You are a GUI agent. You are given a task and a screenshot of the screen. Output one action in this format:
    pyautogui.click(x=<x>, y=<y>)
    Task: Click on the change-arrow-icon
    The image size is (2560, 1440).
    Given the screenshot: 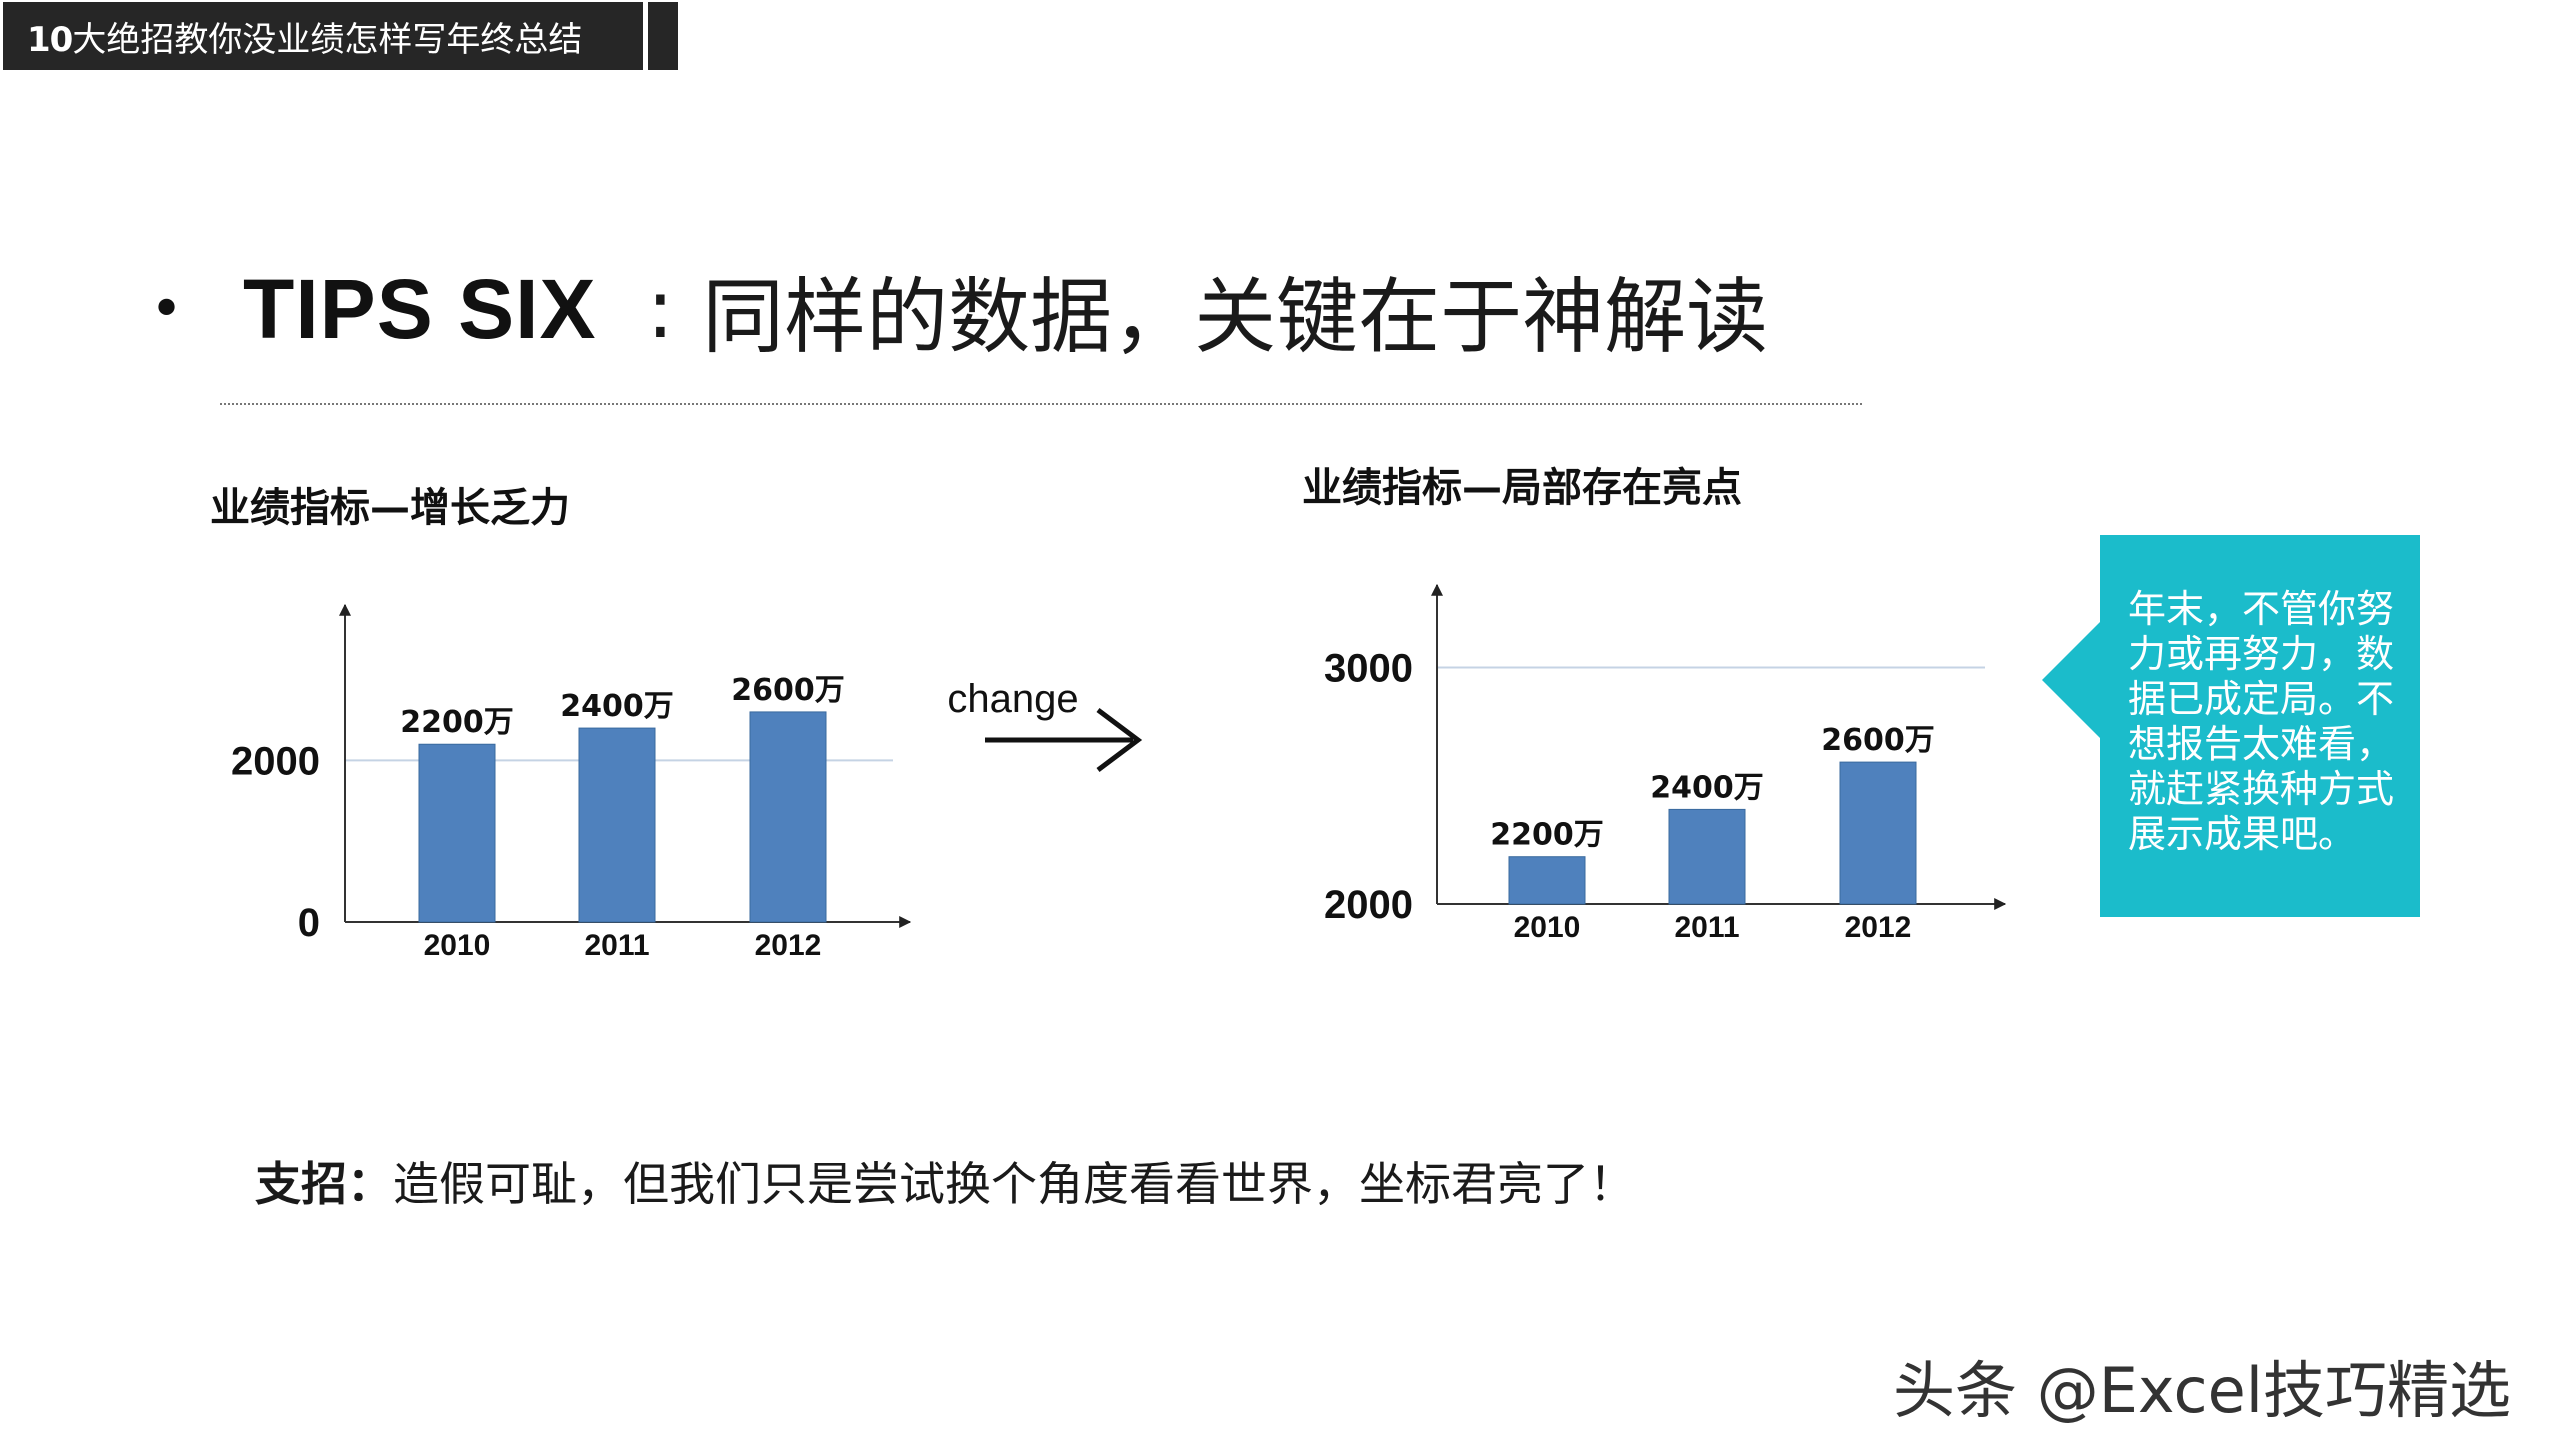 What is the action you would take?
    pyautogui.click(x=1064, y=740)
    